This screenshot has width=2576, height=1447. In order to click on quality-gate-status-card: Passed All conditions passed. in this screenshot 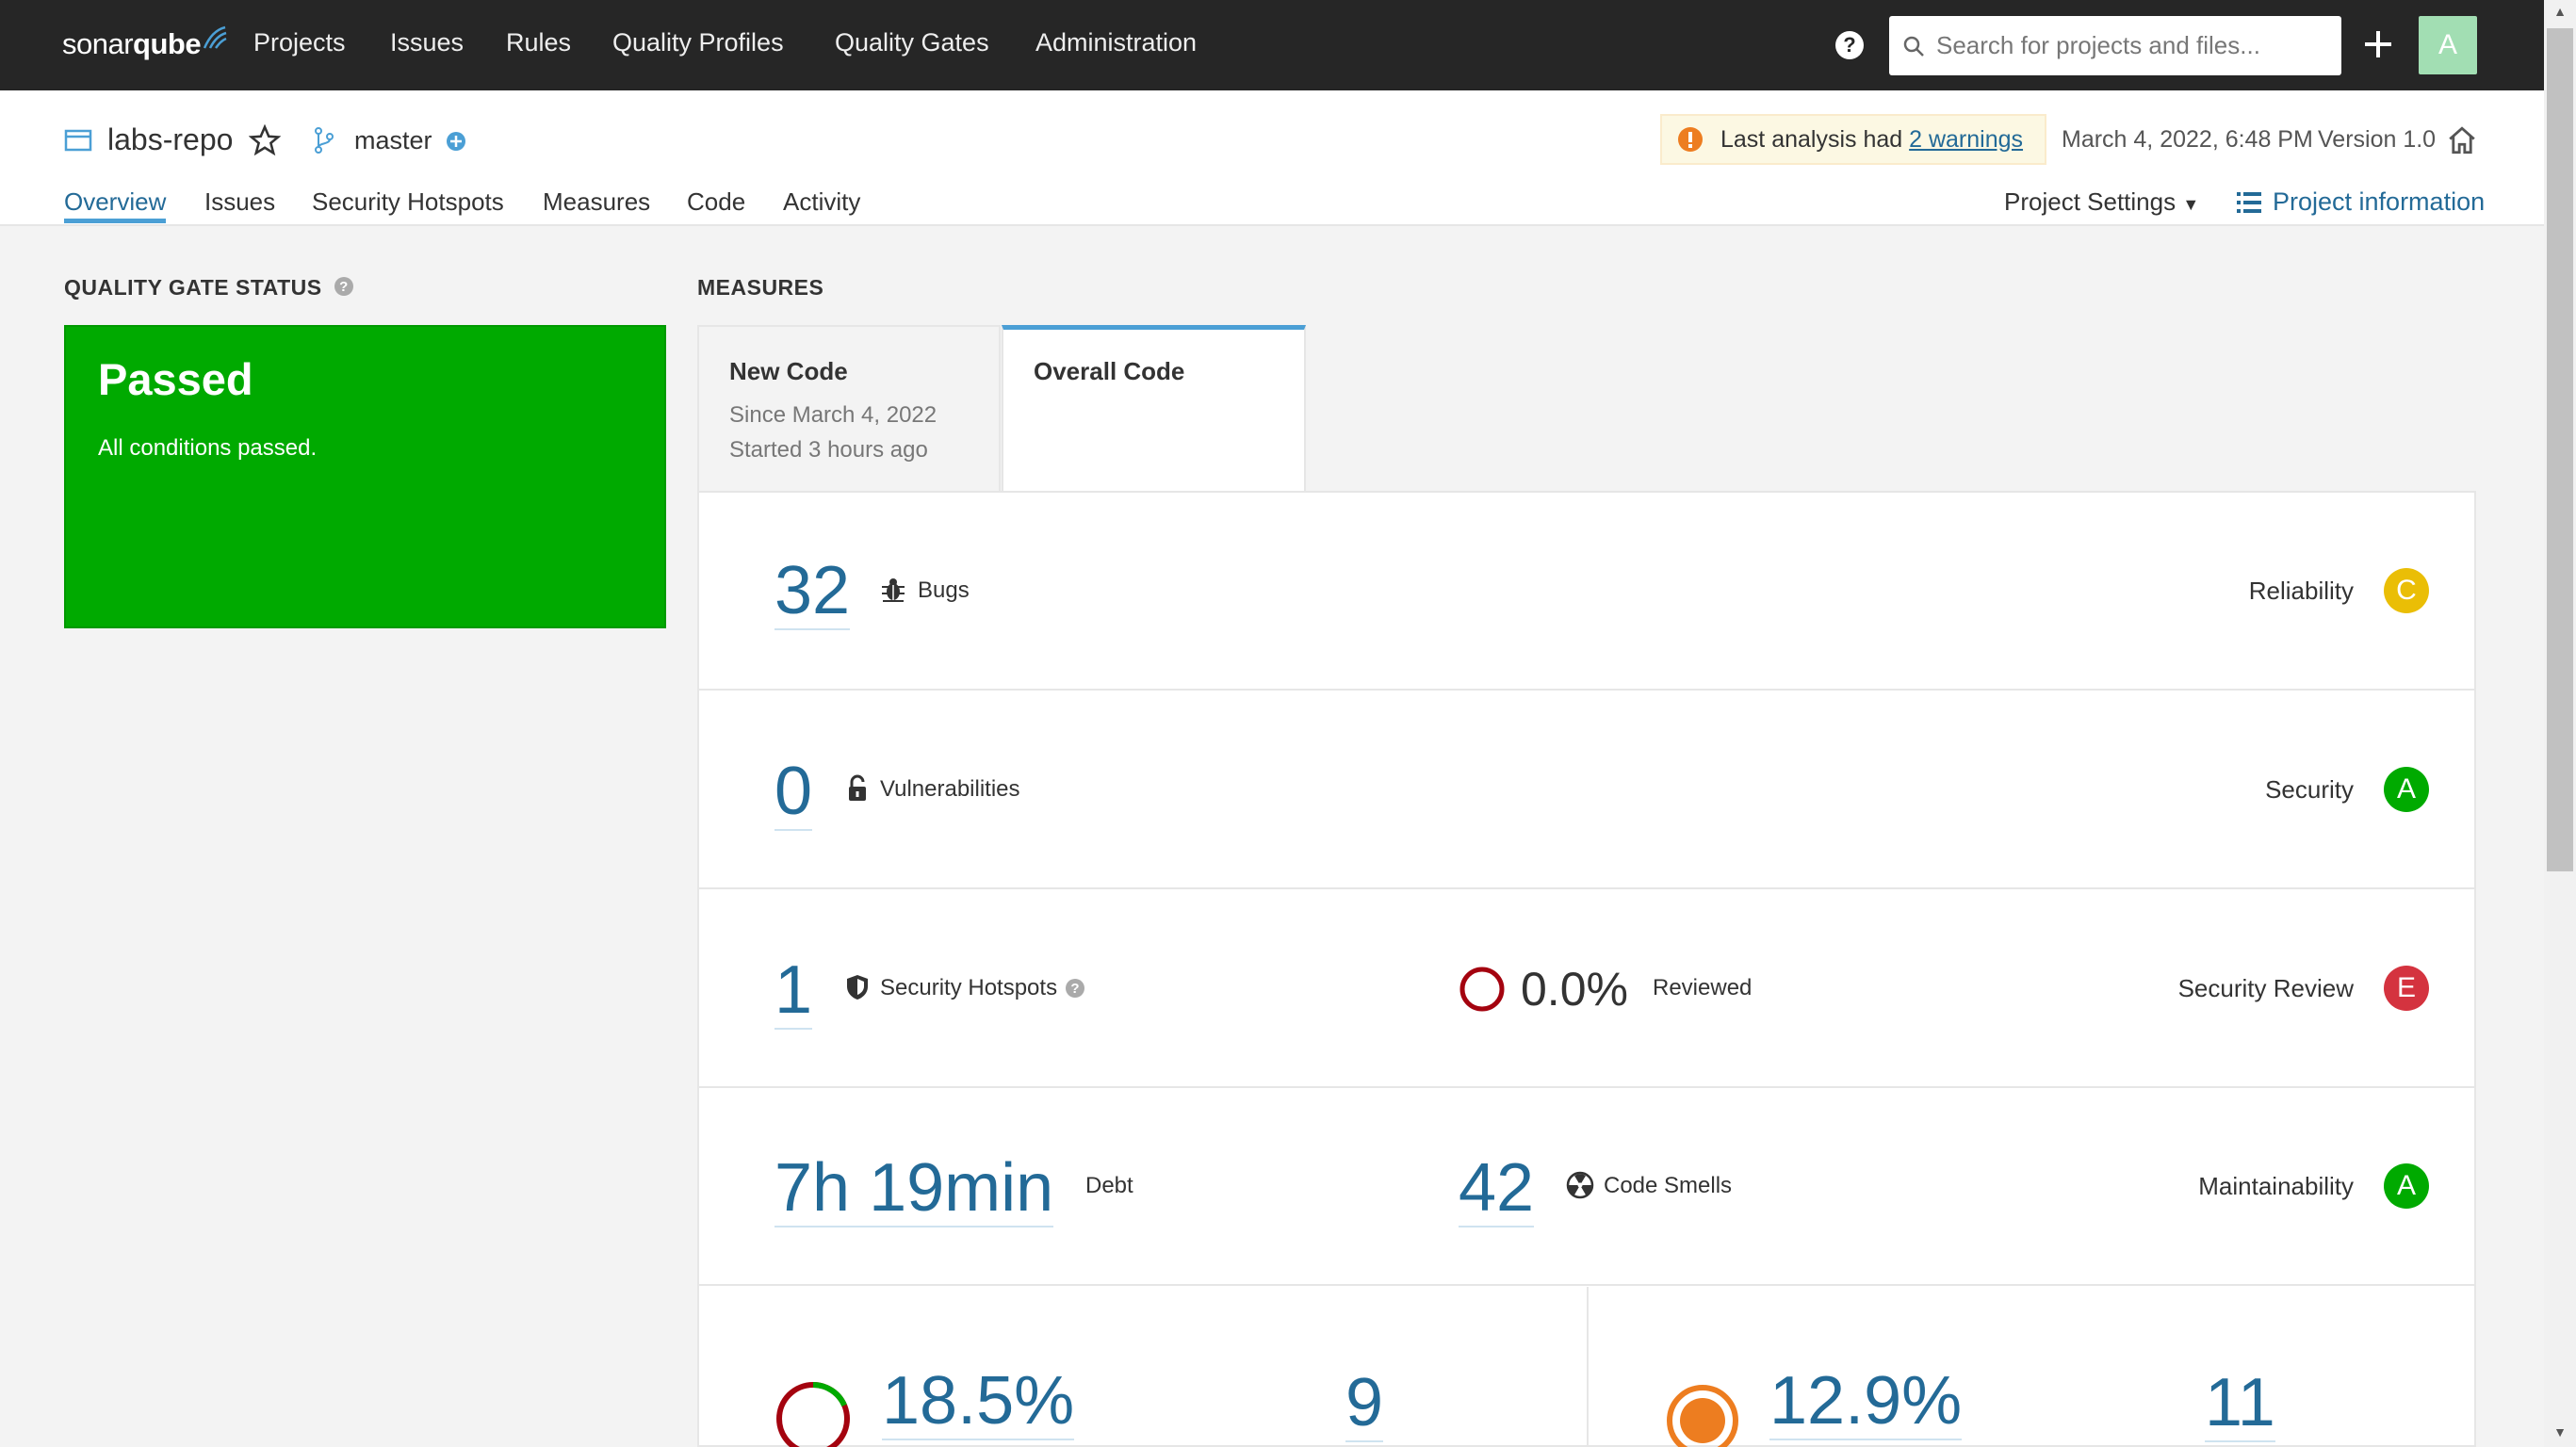, I will do `click(365, 476)`.